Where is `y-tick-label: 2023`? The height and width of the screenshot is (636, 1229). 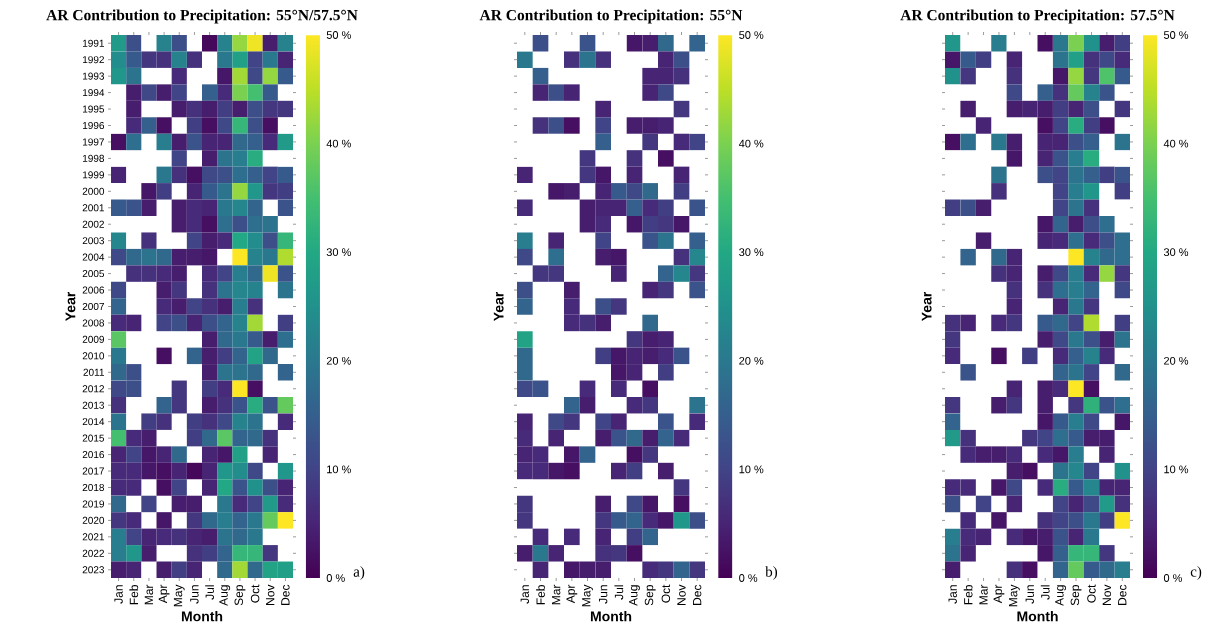 y-tick-label: 2023 is located at coordinates (93, 570).